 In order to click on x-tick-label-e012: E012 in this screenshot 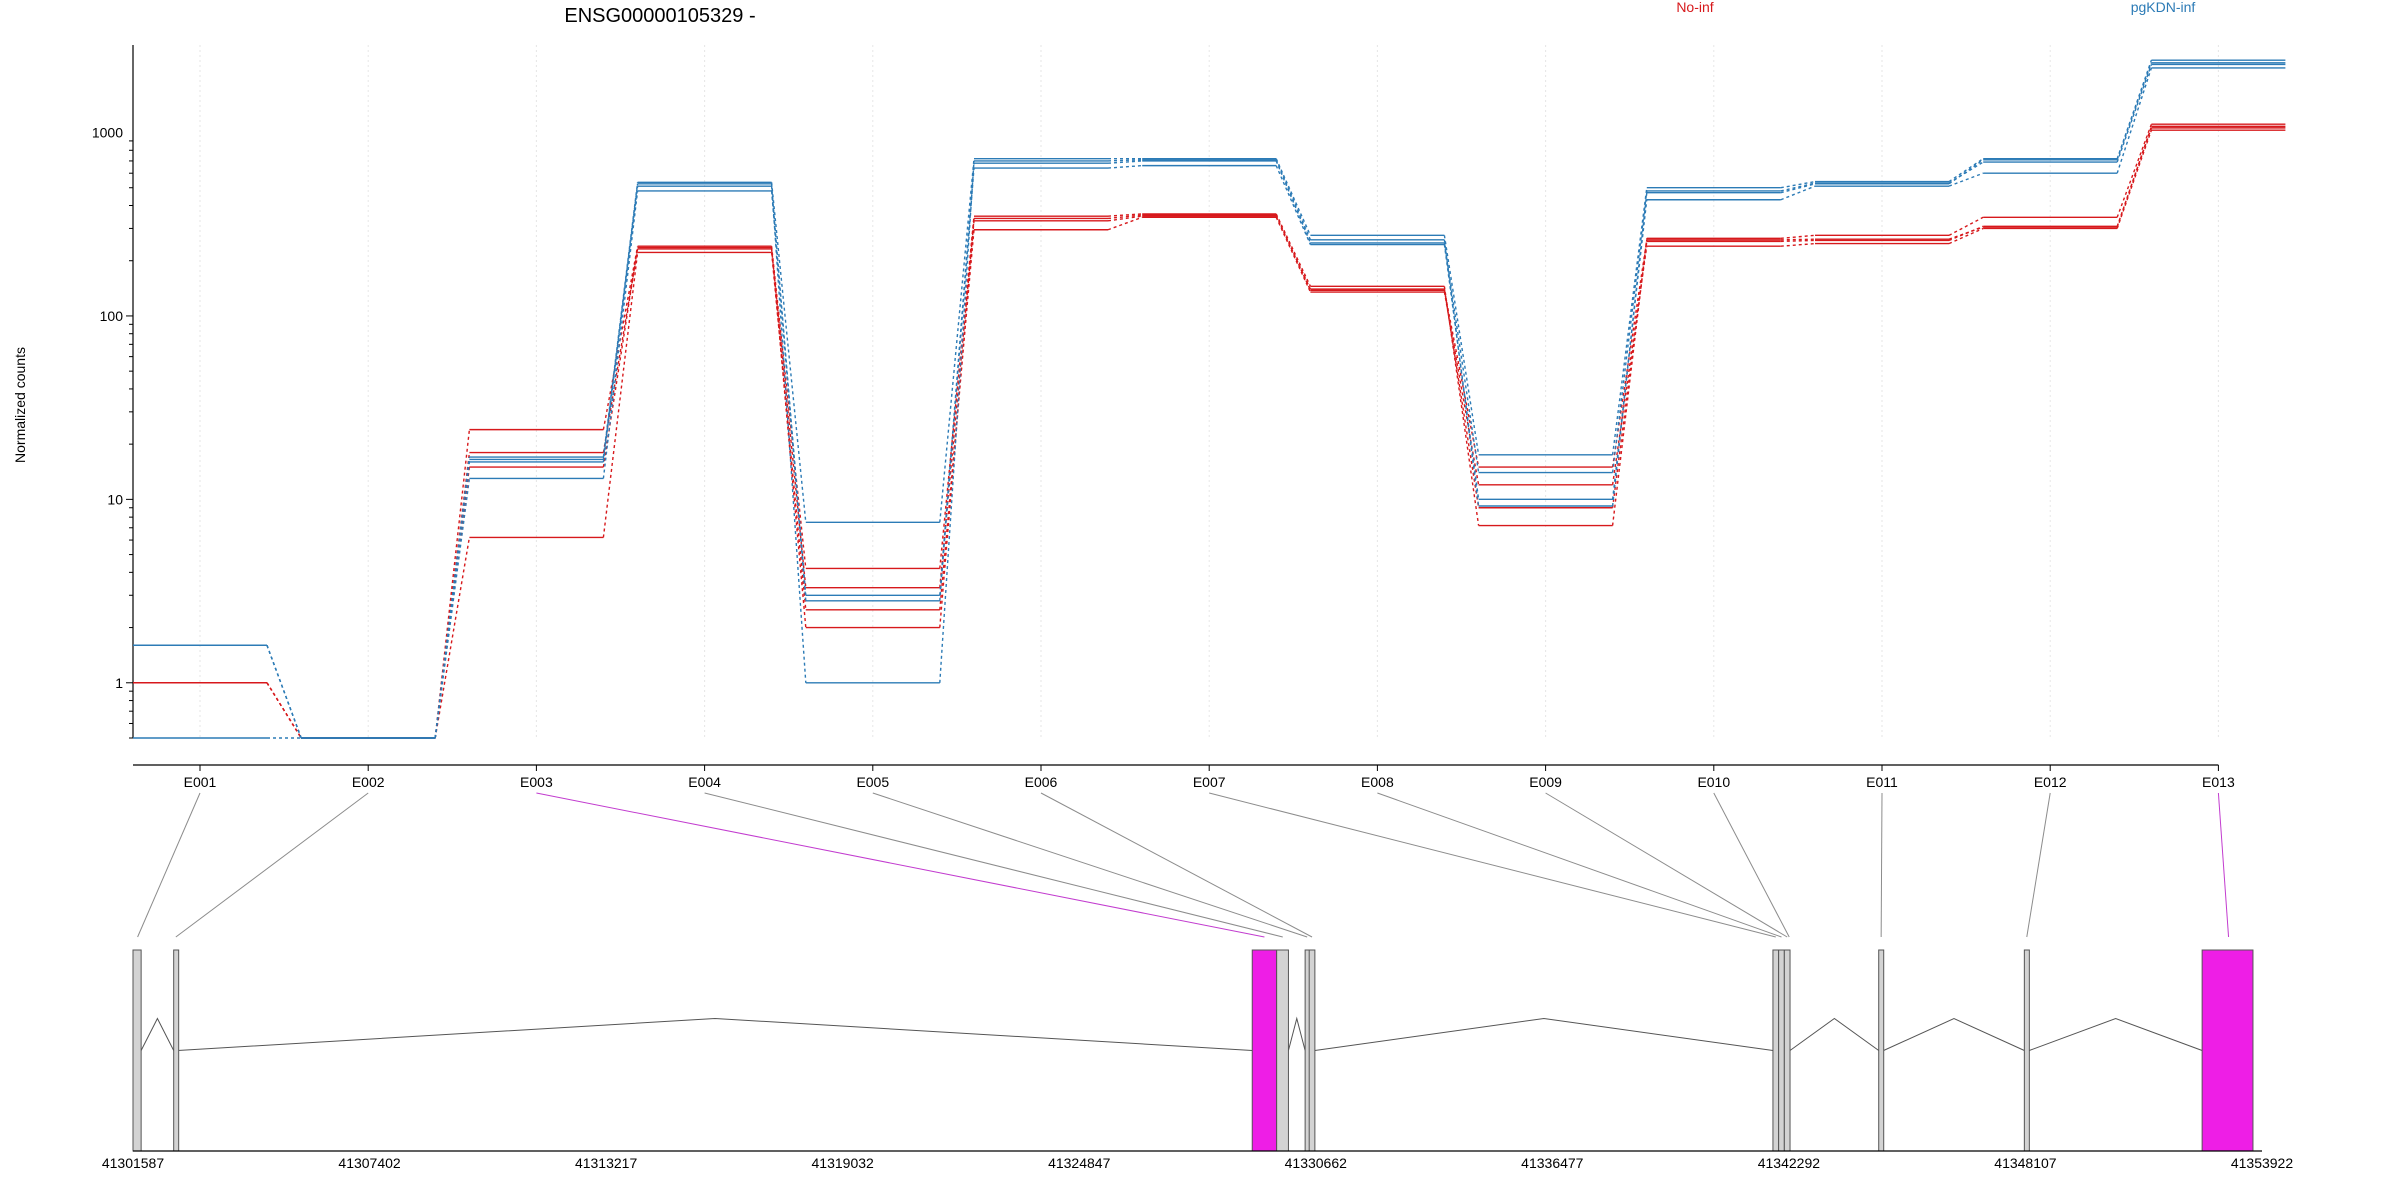, I will do `click(2050, 782)`.